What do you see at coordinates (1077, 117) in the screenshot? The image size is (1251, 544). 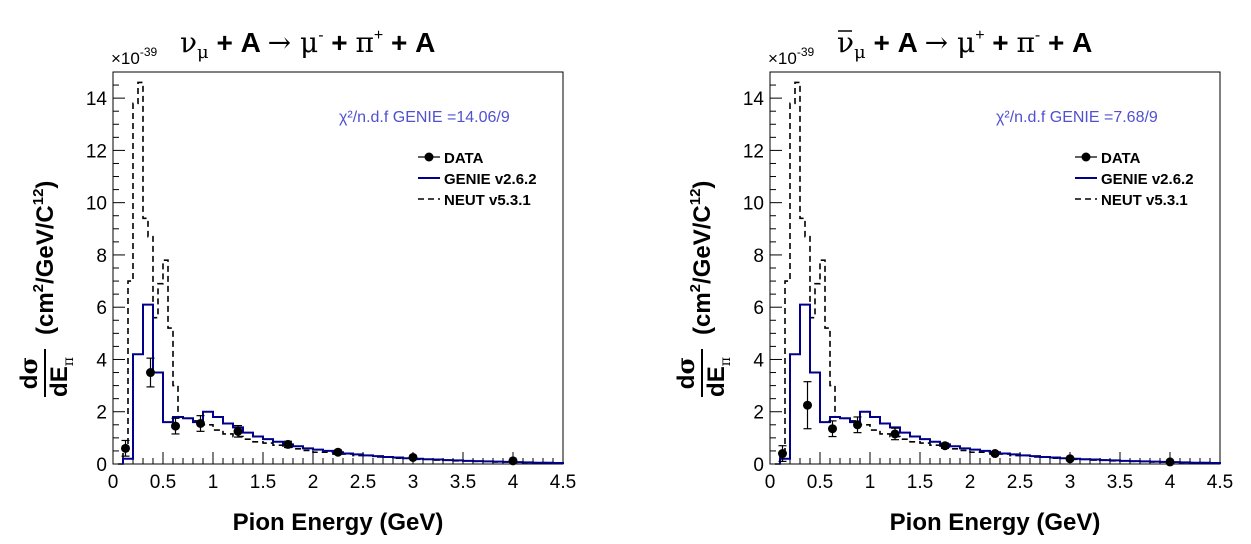 I see `chi2-label: χ²/n.d.f GENIE =7.68/9` at bounding box center [1077, 117].